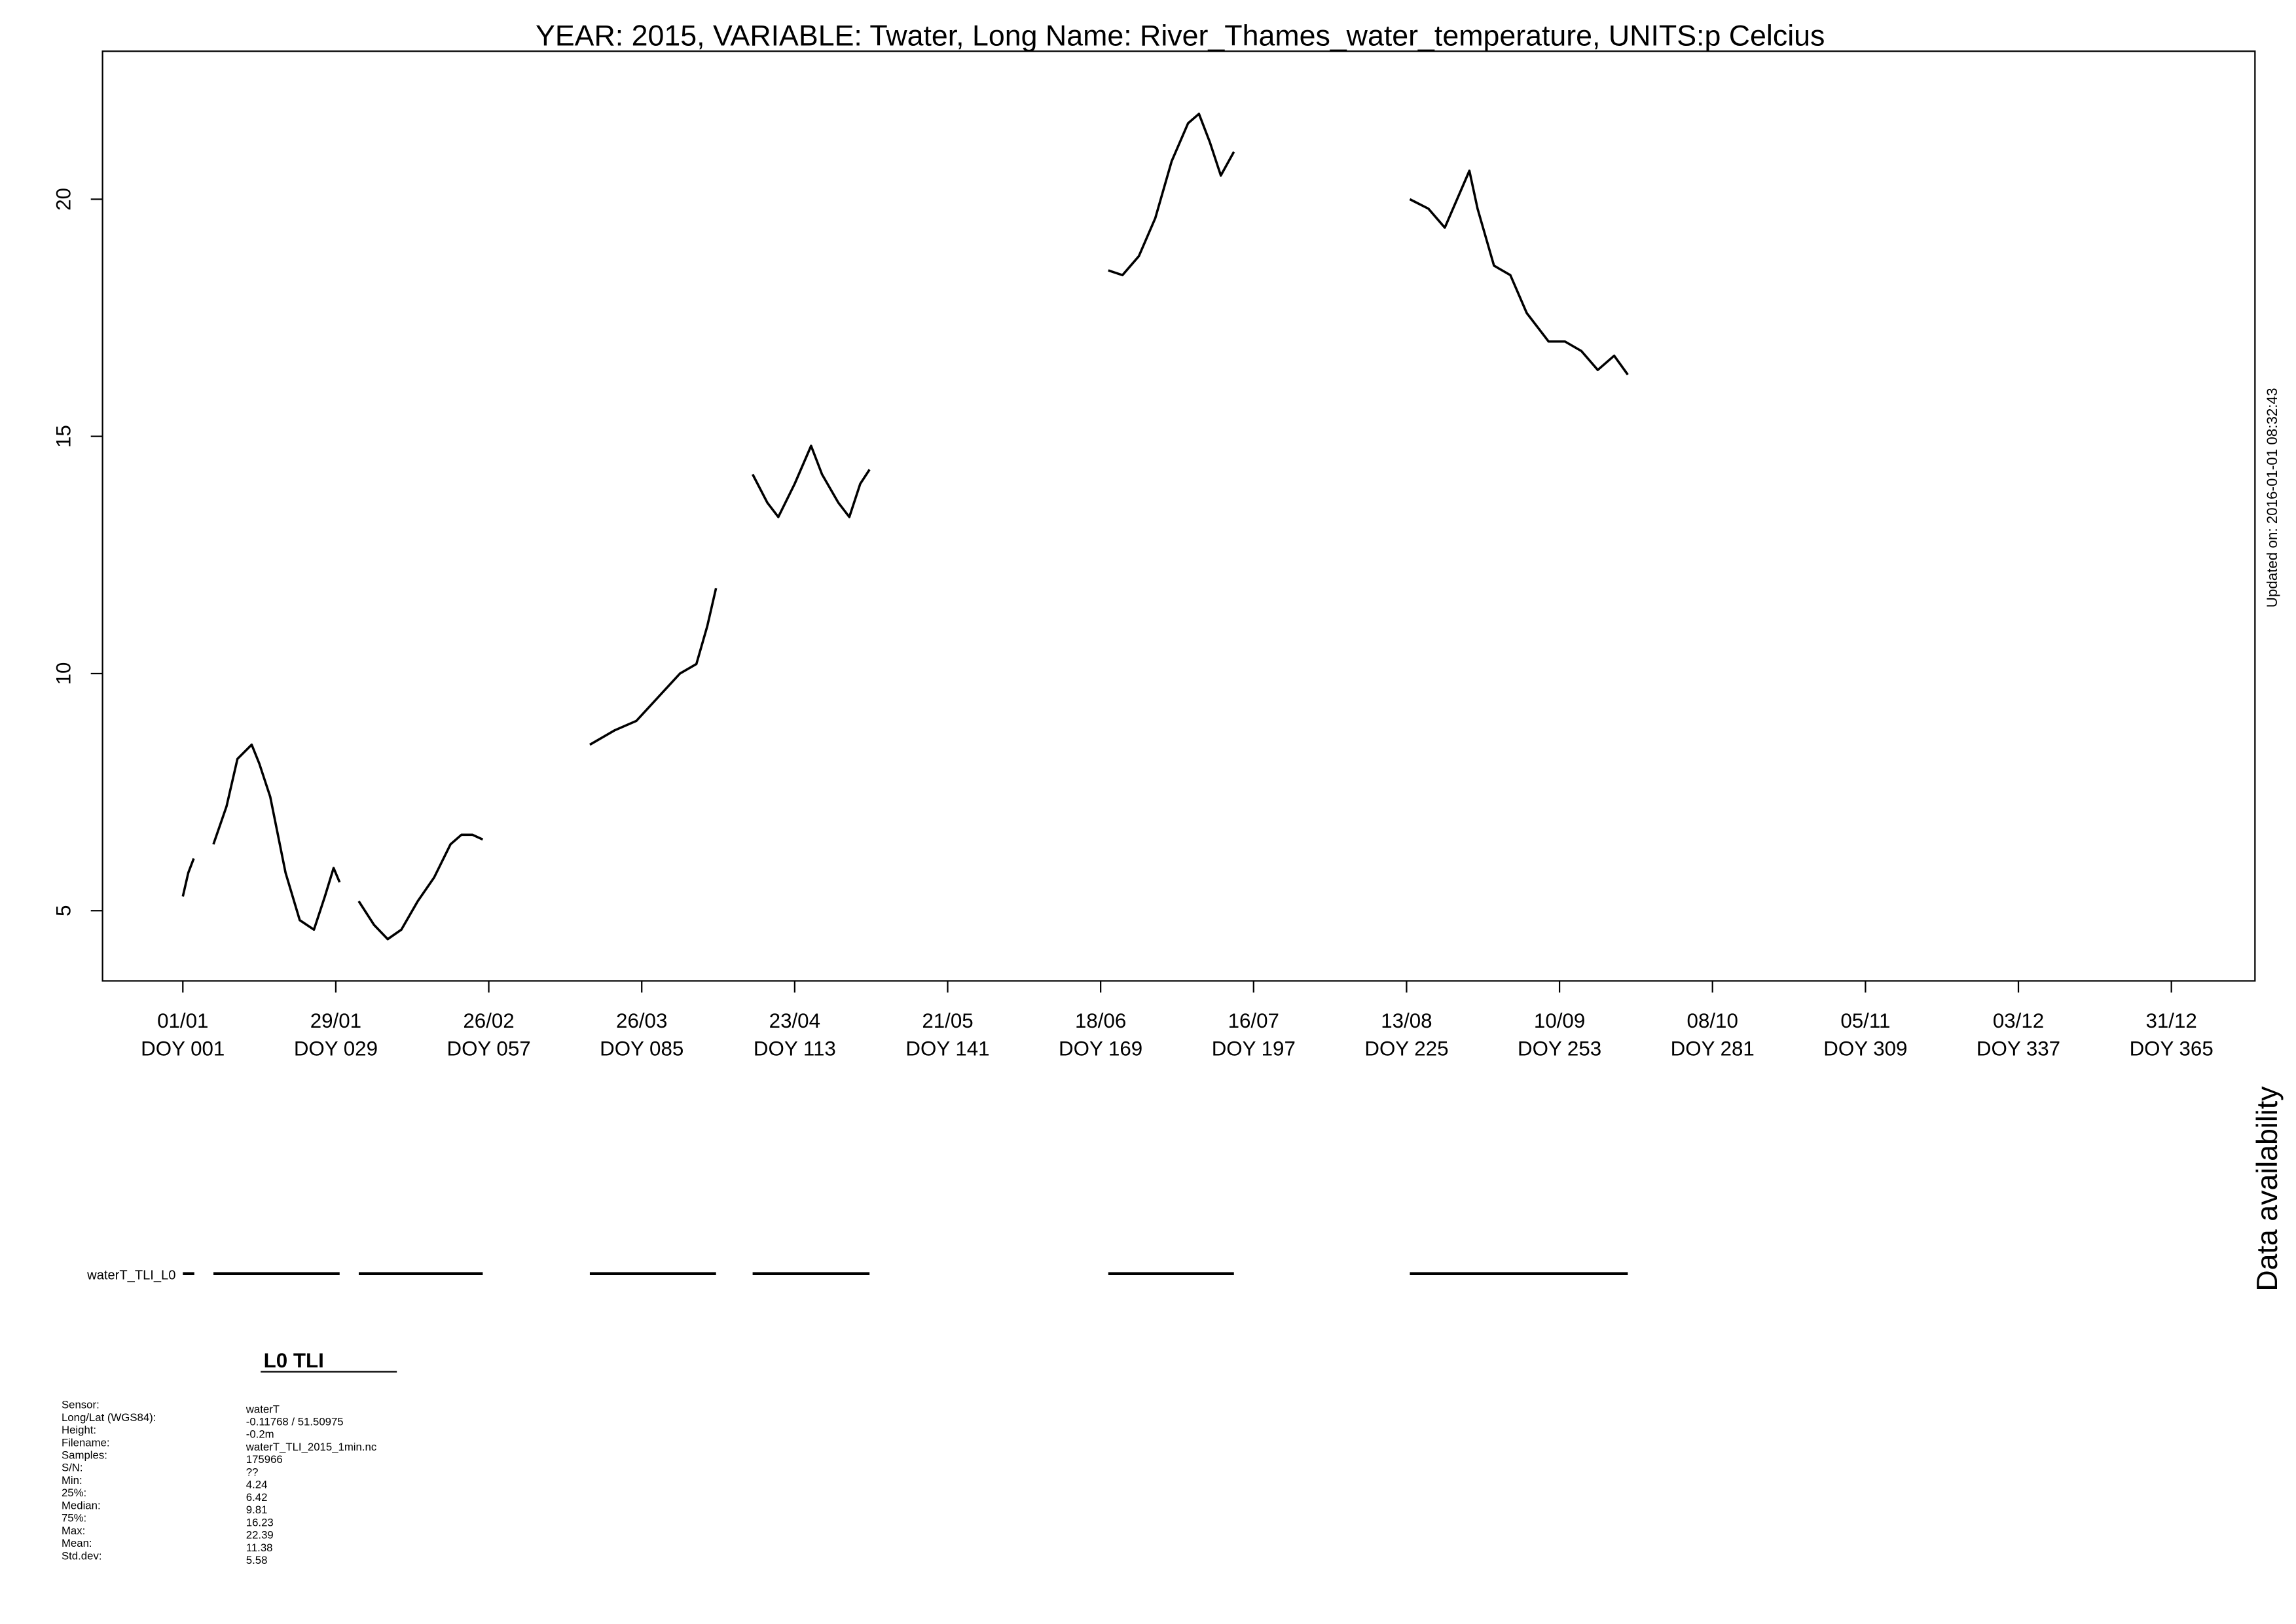 The image size is (2296, 1624). Describe the element at coordinates (72, 1468) in the screenshot. I see `info-key: S/N:` at that location.